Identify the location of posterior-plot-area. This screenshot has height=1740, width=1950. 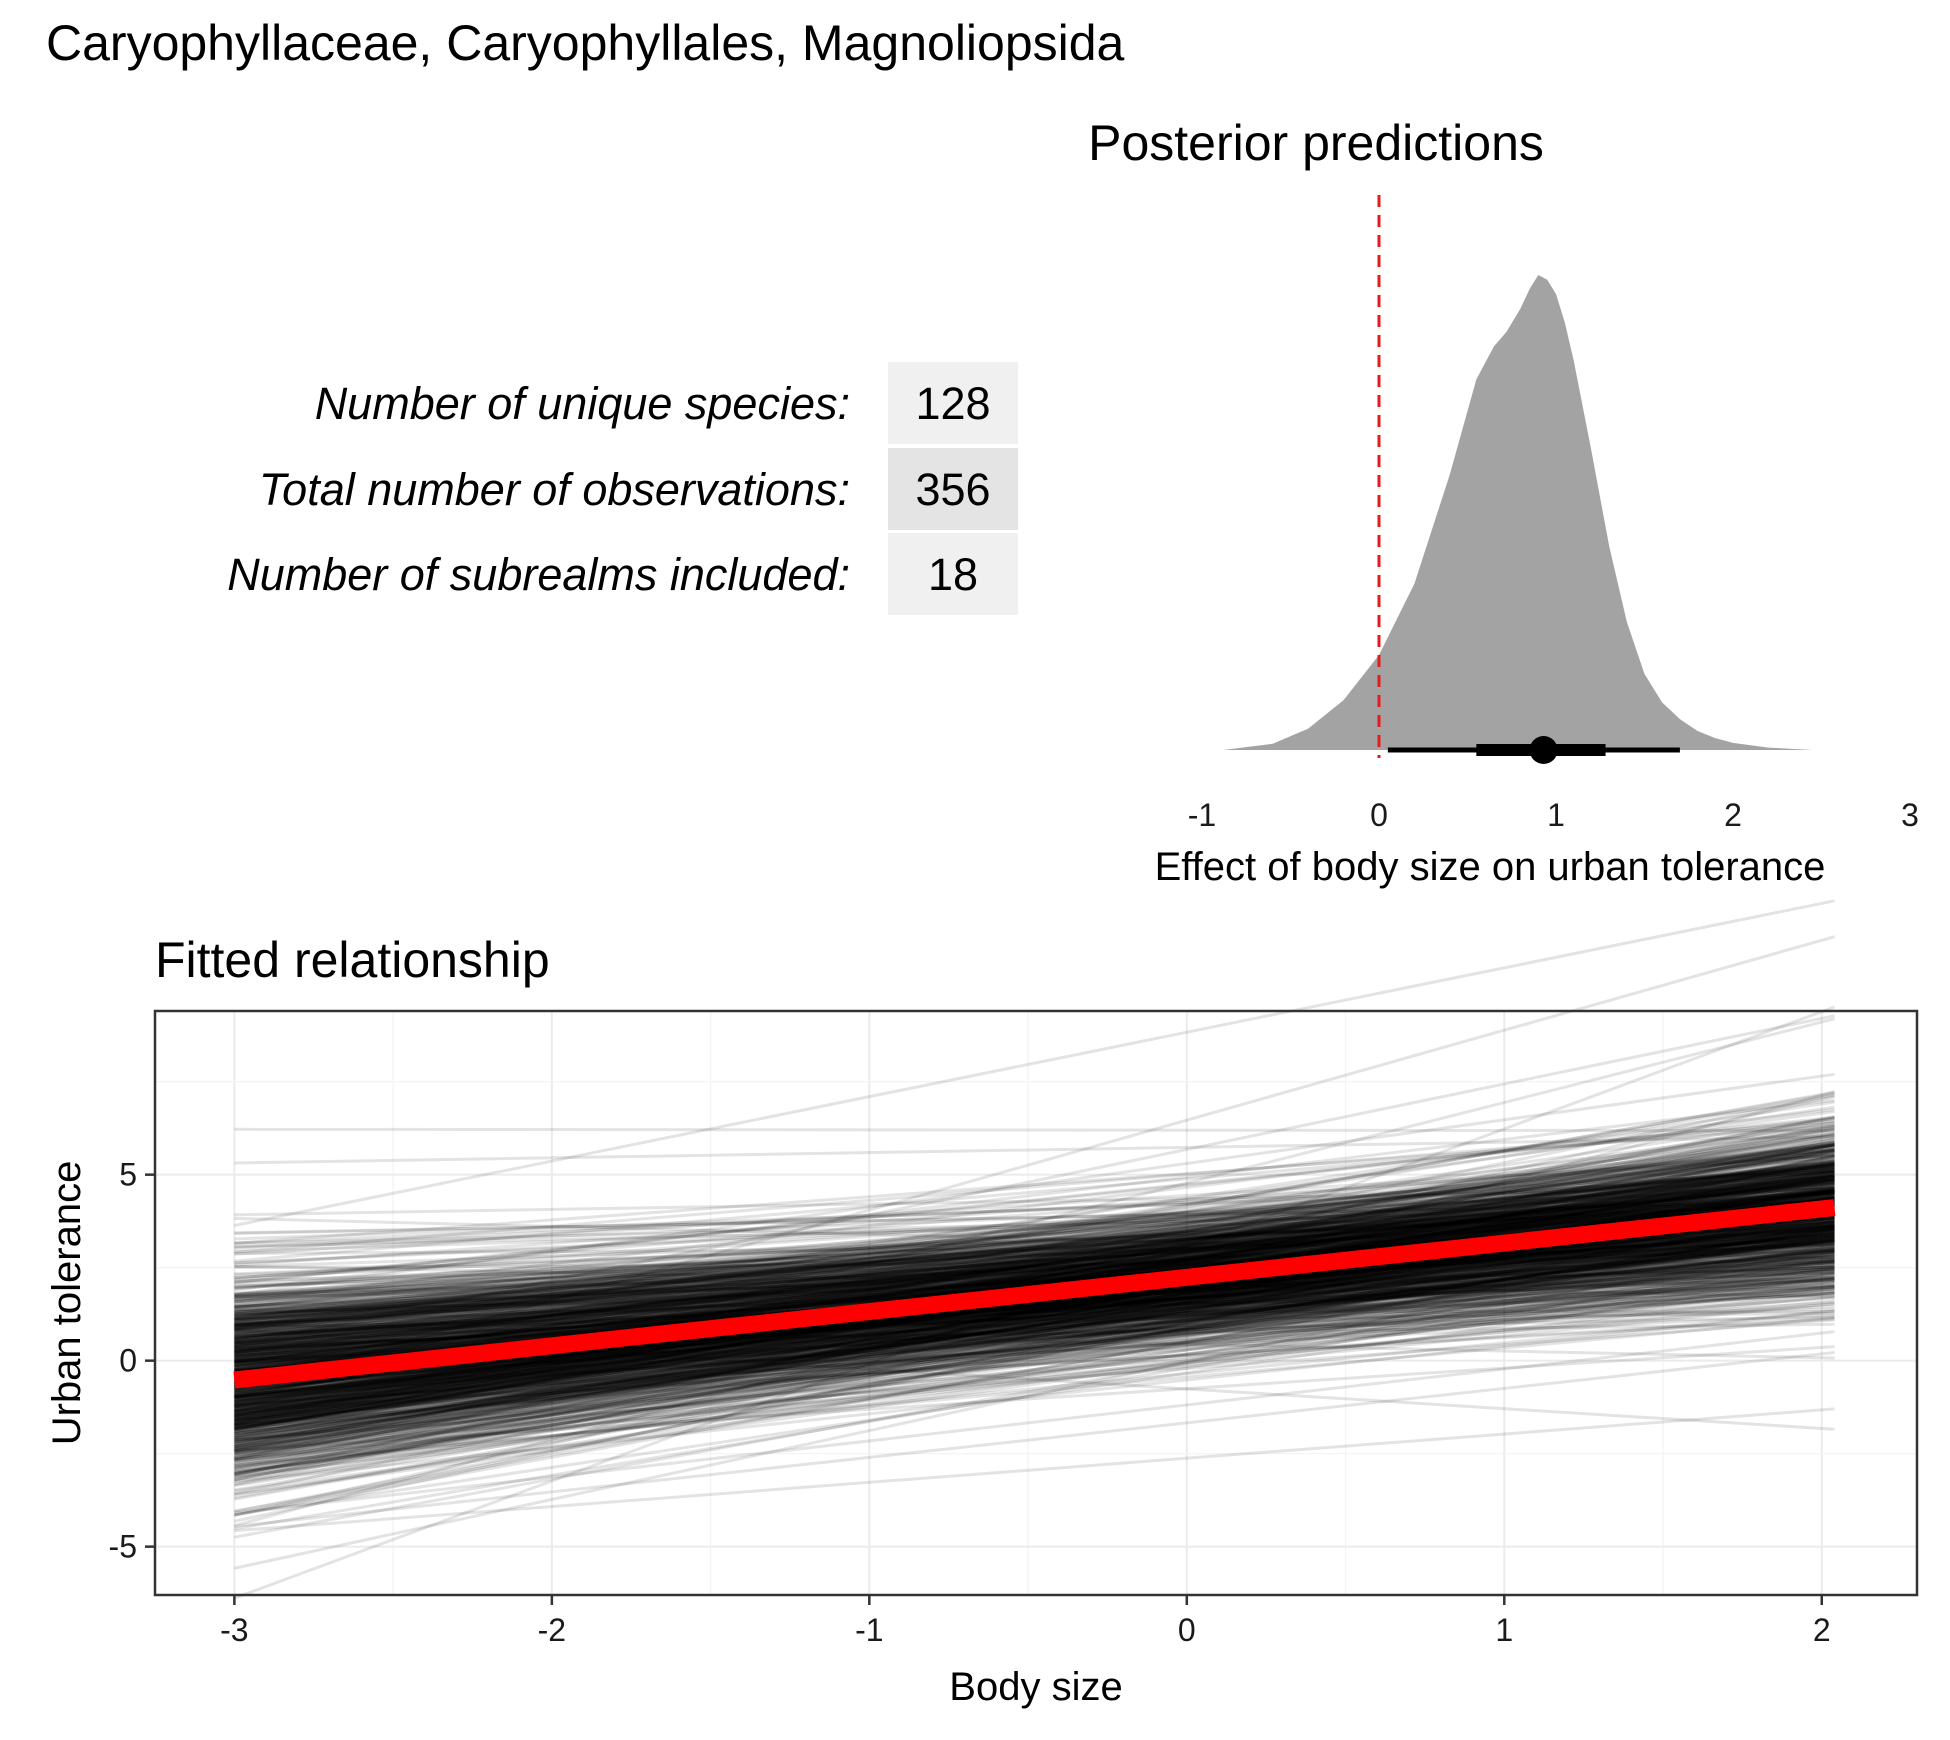
(1518, 479).